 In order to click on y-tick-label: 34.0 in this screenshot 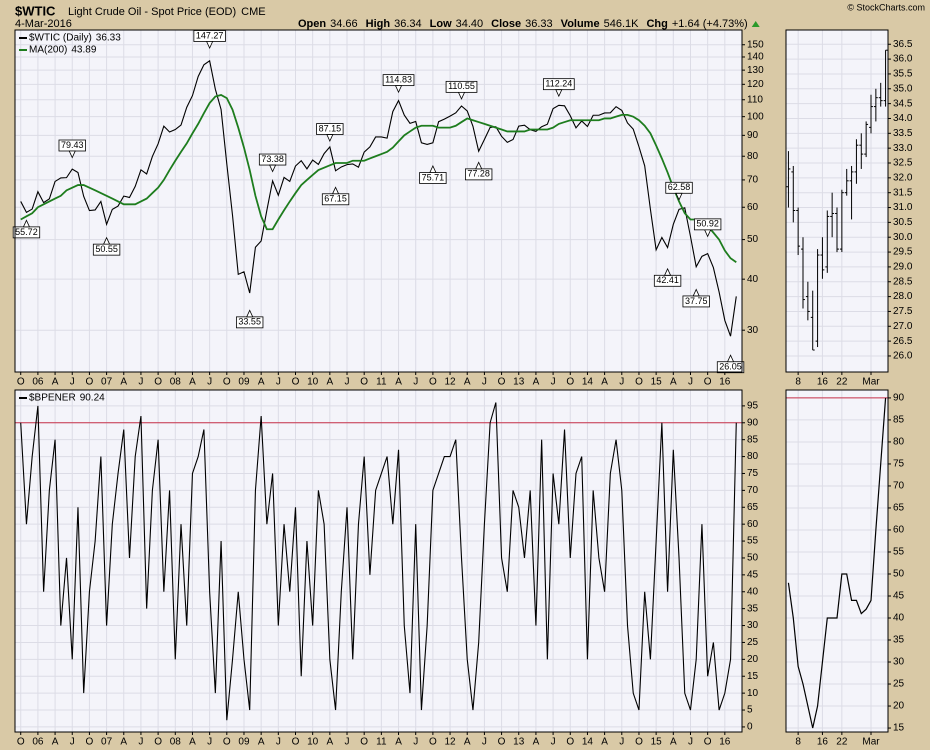, I will do `click(903, 118)`.